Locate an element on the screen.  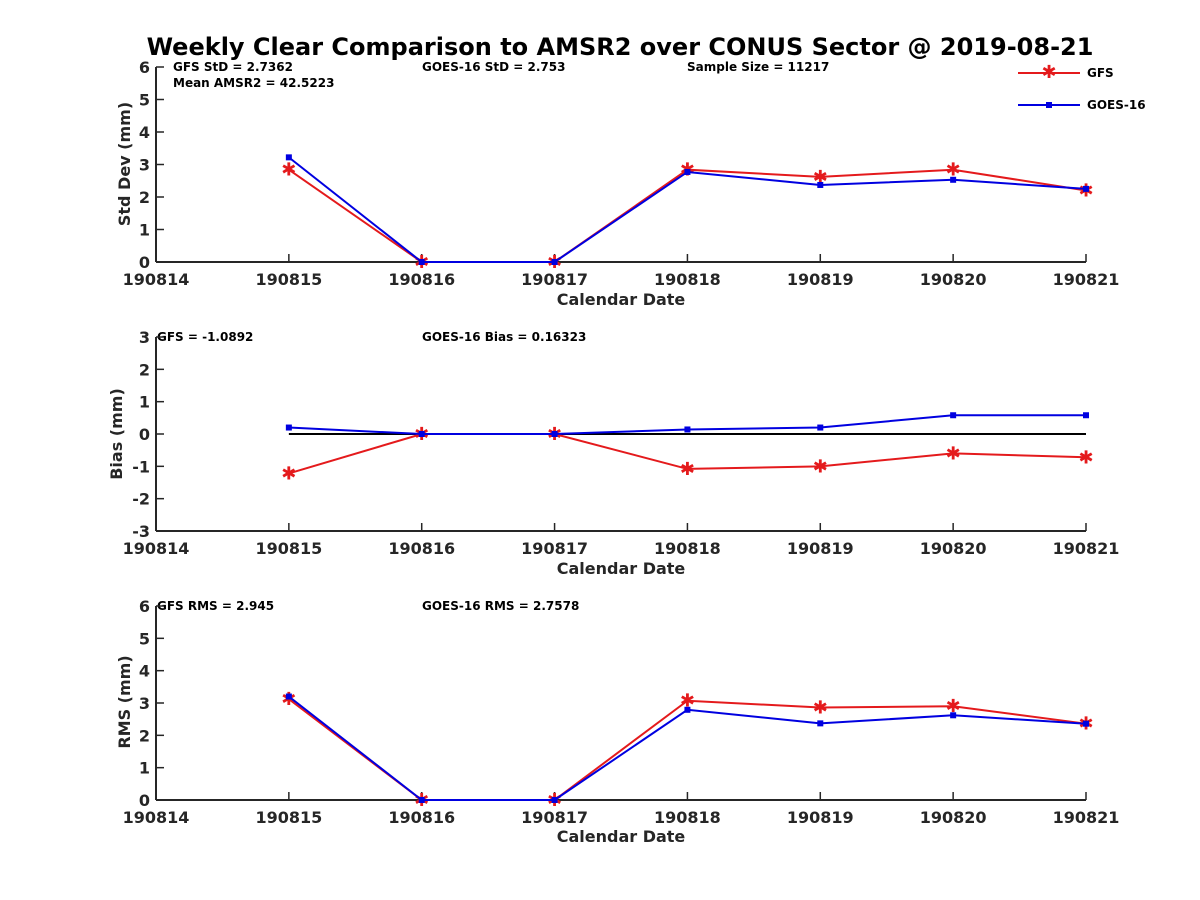
annotation-sample-size: Sample Size = 11217 is located at coordinates (758, 67).